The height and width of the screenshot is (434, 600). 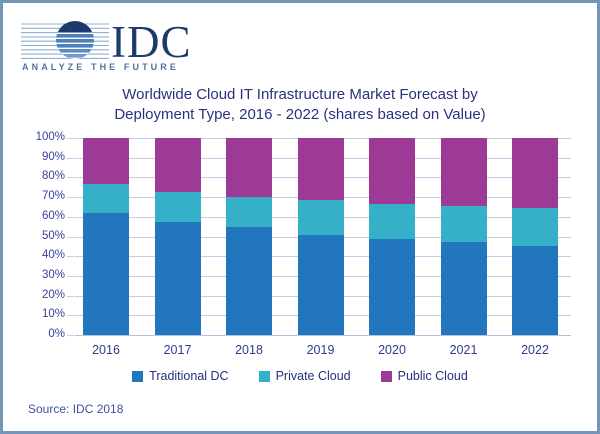 I want to click on legend-label: Traditional DC, so click(x=189, y=376).